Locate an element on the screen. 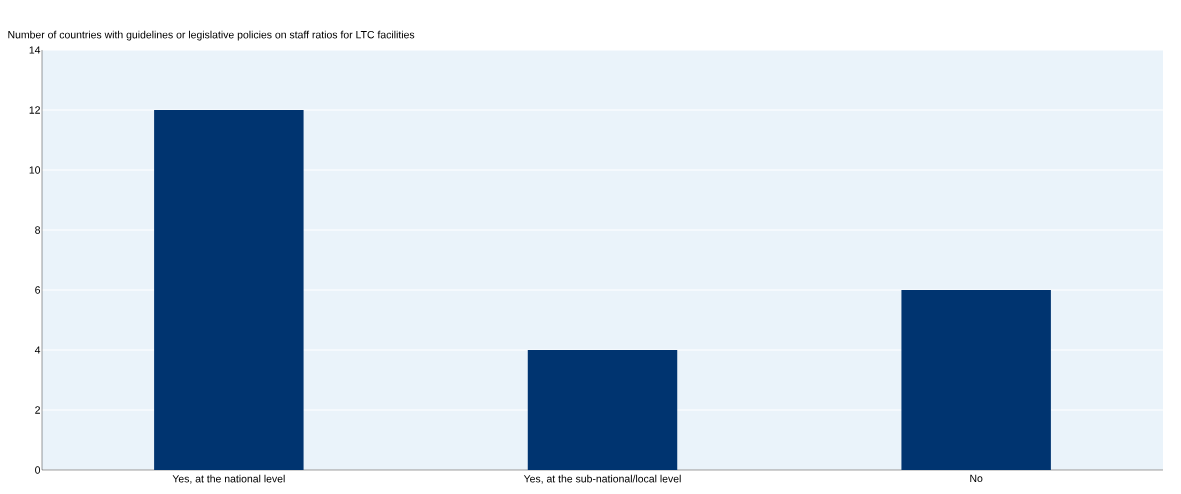 The height and width of the screenshot is (494, 1181). y-tick-label: 12 is located at coordinates (34, 110).